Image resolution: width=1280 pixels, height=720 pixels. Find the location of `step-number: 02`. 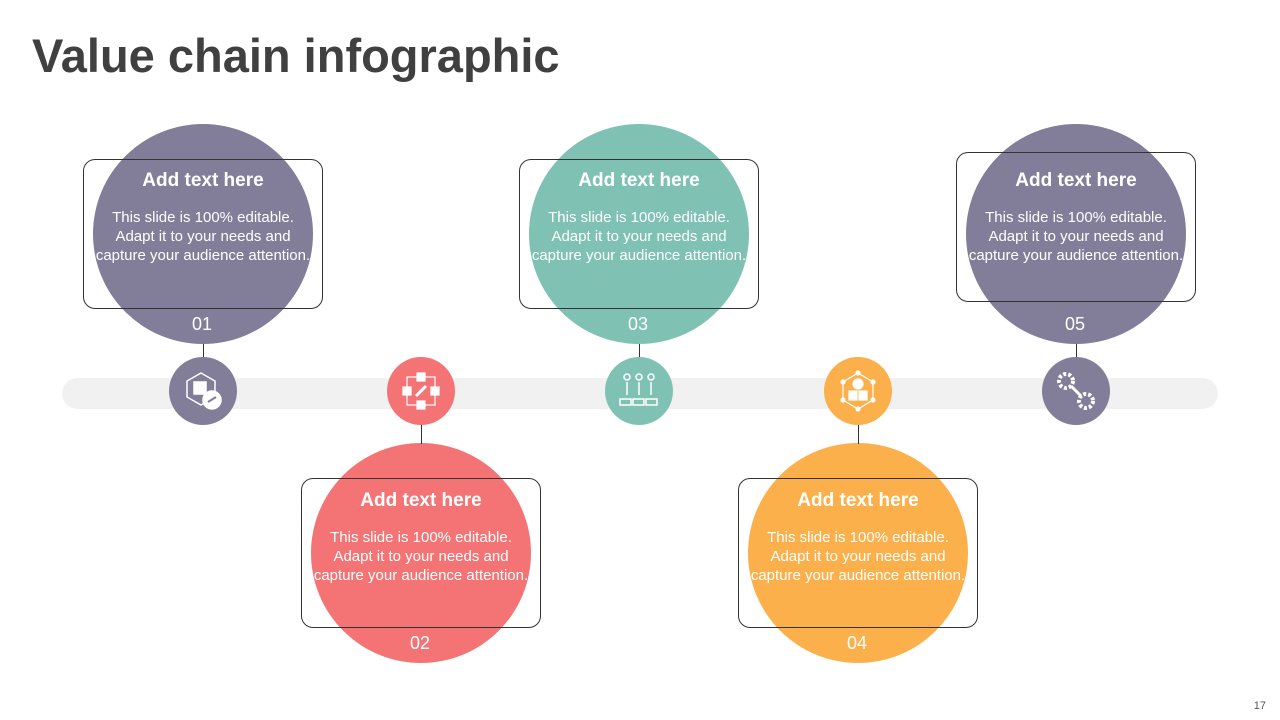

step-number: 02 is located at coordinates (420, 643).